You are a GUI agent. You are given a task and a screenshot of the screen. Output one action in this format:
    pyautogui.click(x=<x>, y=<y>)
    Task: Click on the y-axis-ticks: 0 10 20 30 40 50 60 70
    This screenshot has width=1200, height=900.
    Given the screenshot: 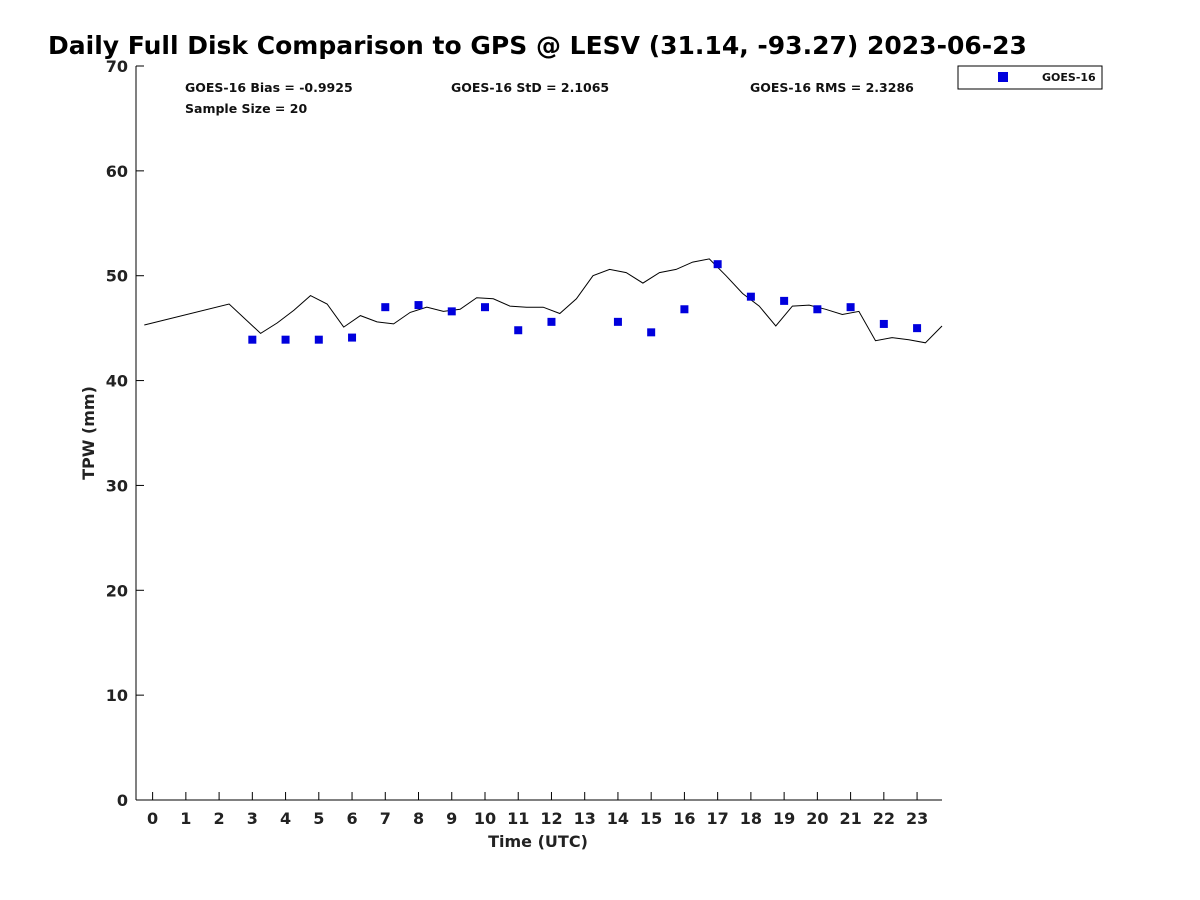 What is the action you would take?
    pyautogui.click(x=125, y=433)
    